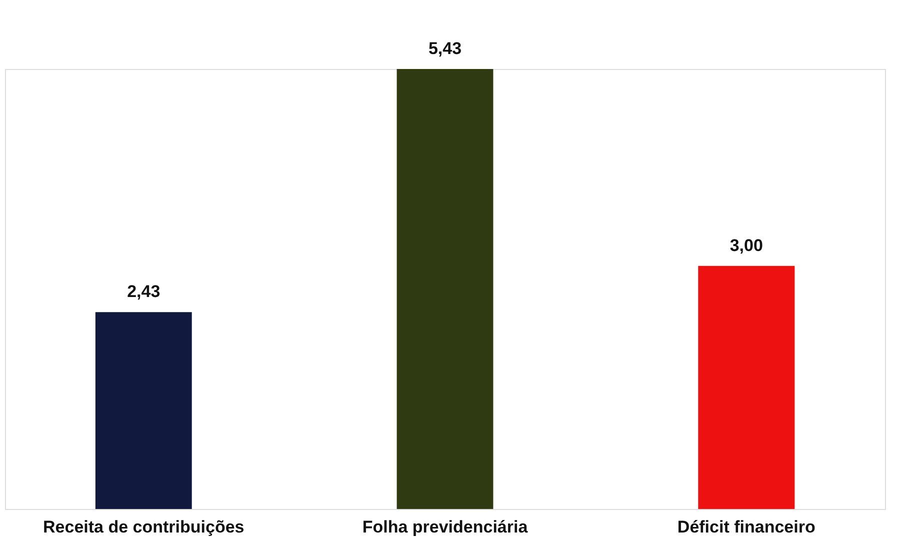 The image size is (903, 553). I want to click on x-tick-label: Déficit financeiro, so click(746, 527).